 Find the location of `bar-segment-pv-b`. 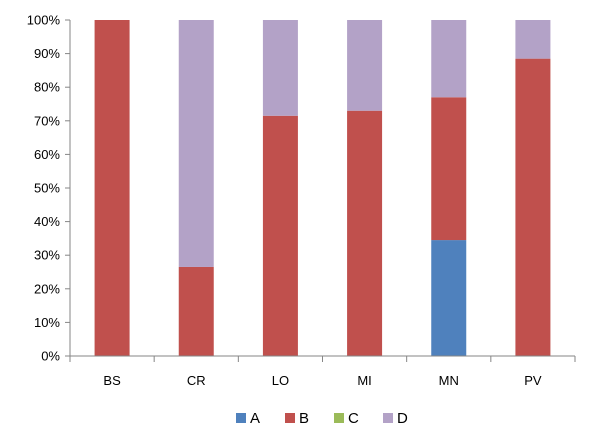

bar-segment-pv-b is located at coordinates (533, 207).